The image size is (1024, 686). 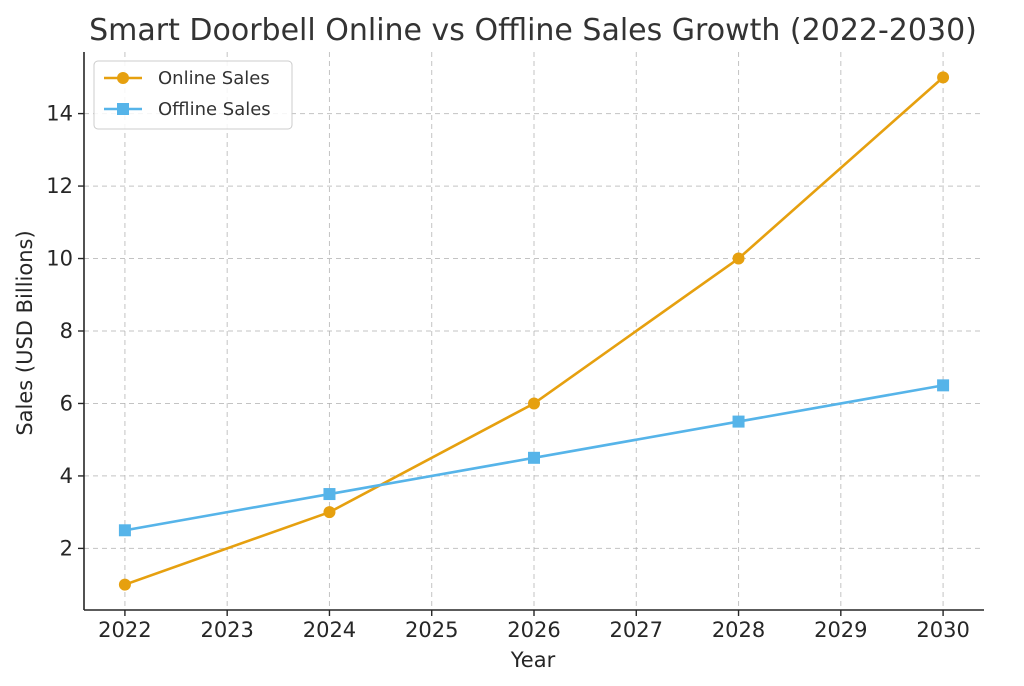 I want to click on legend-marker-offline, so click(x=123, y=109).